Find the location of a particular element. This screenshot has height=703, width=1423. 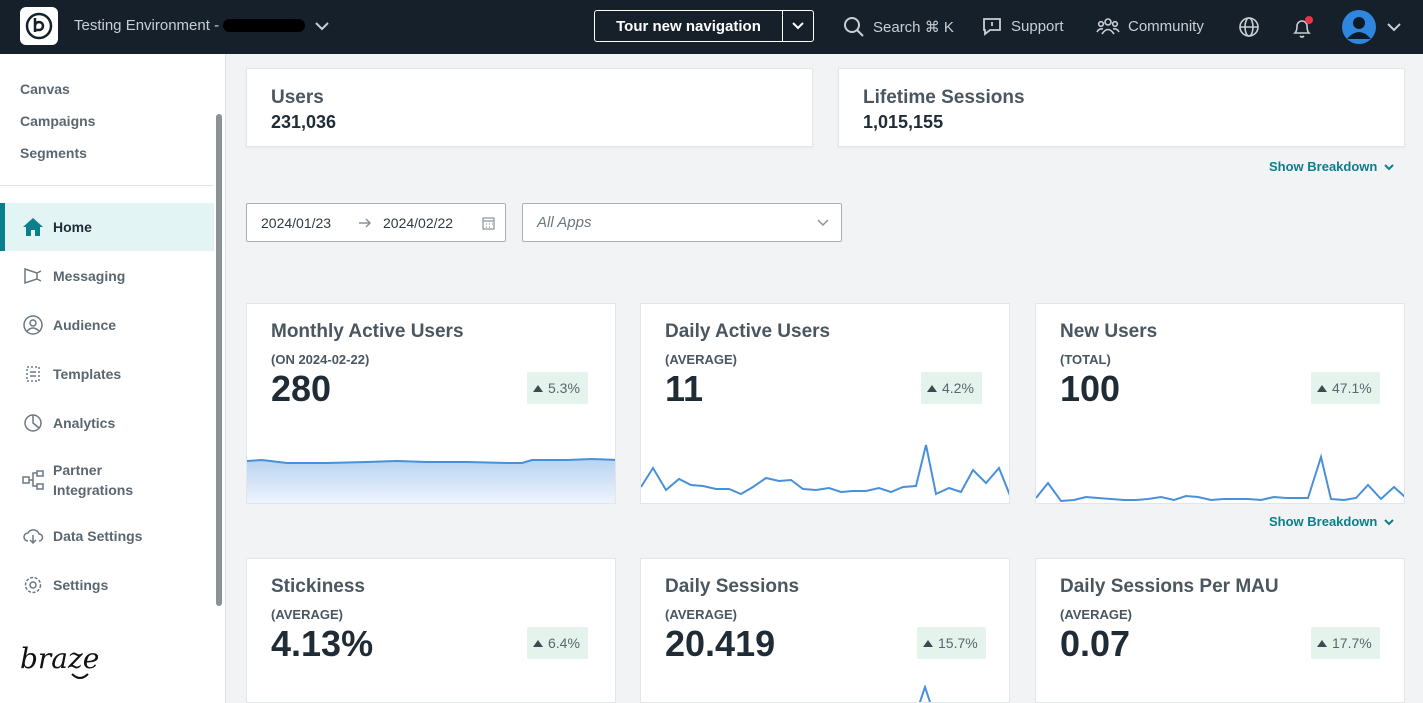

pie-chart-icon is located at coordinates (33, 423).